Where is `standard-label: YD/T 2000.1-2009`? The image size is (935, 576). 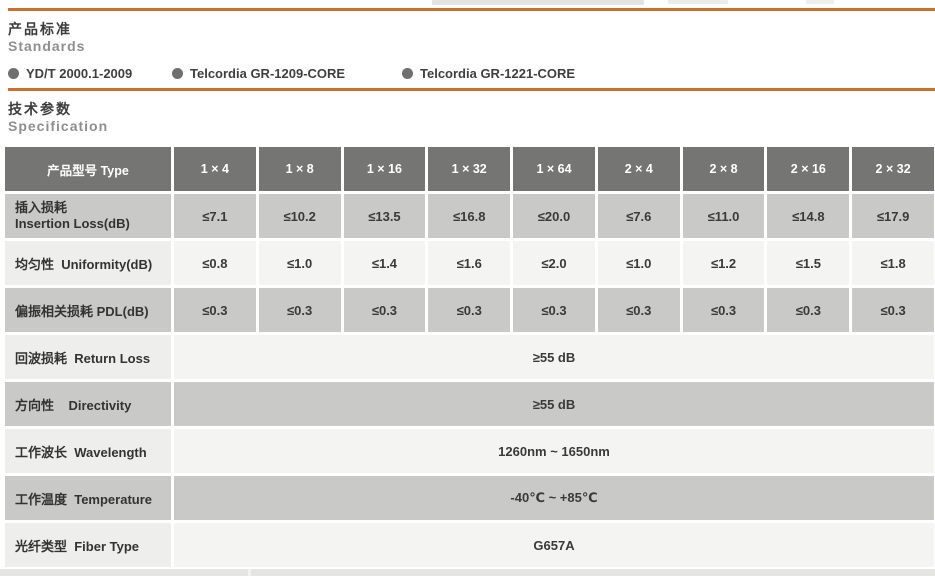
standard-label: YD/T 2000.1-2009 is located at coordinates (79, 73).